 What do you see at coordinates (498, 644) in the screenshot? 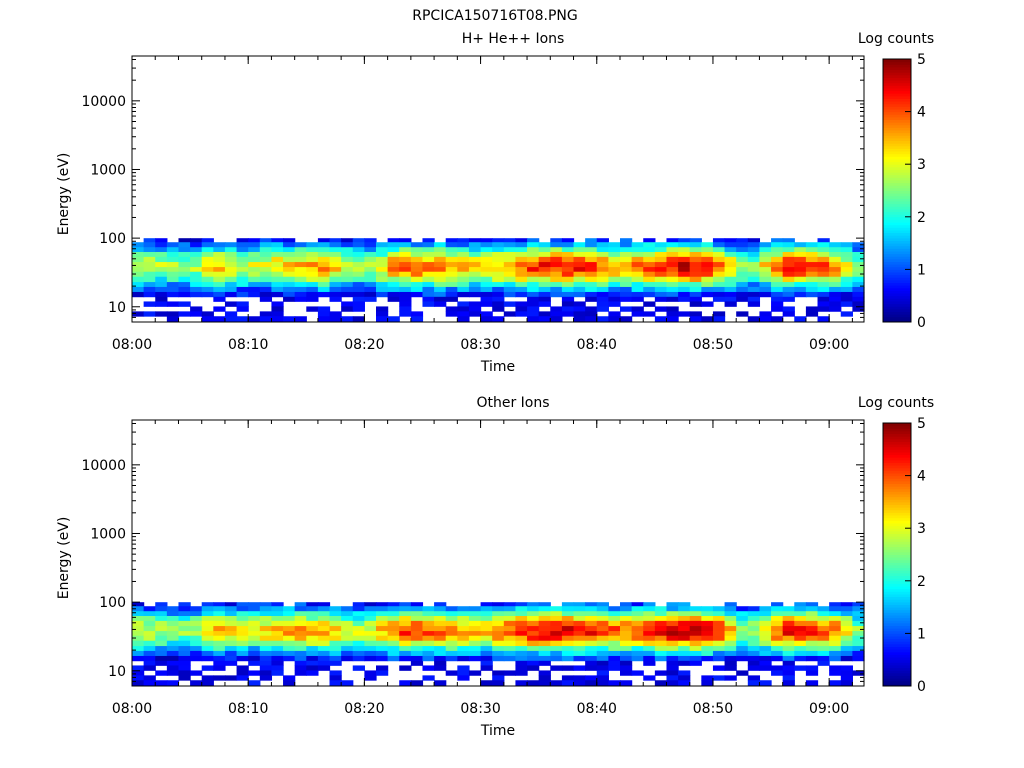
I see `heatmap-cells` at bounding box center [498, 644].